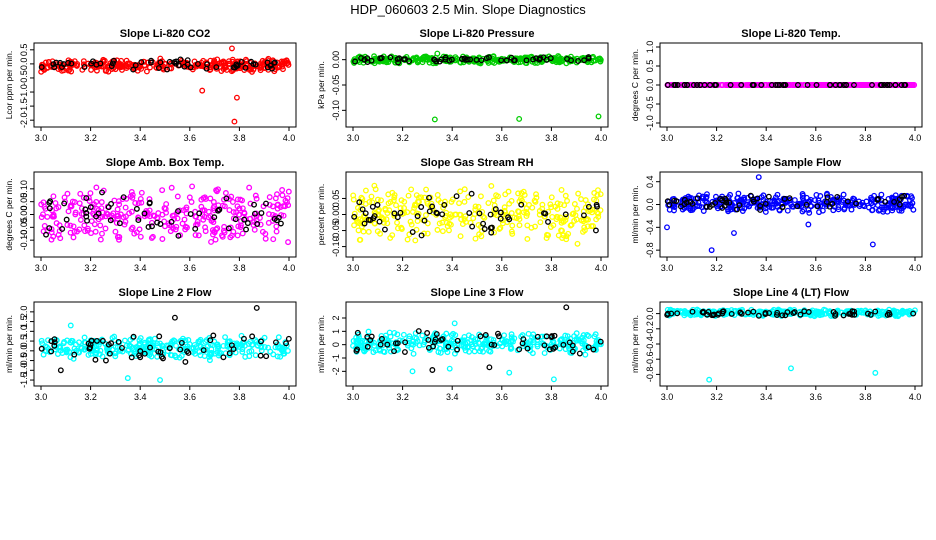 The height and width of the screenshot is (540, 936). What do you see at coordinates (476, 163) in the screenshot?
I see `chart-title: Slope Gas Stream RH` at bounding box center [476, 163].